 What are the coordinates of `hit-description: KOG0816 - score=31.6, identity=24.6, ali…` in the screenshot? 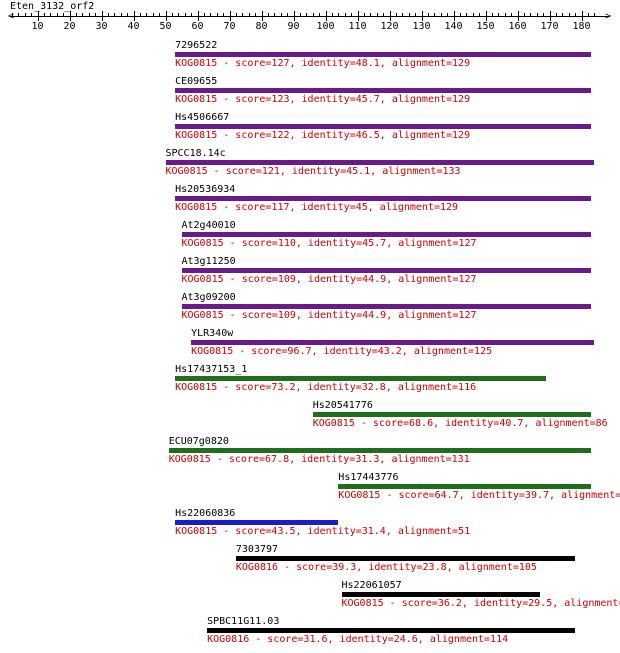 It's located at (358, 639).